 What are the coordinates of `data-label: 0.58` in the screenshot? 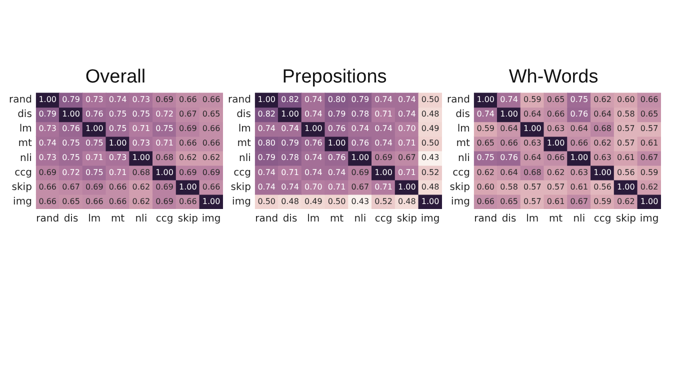 It's located at (626, 114).